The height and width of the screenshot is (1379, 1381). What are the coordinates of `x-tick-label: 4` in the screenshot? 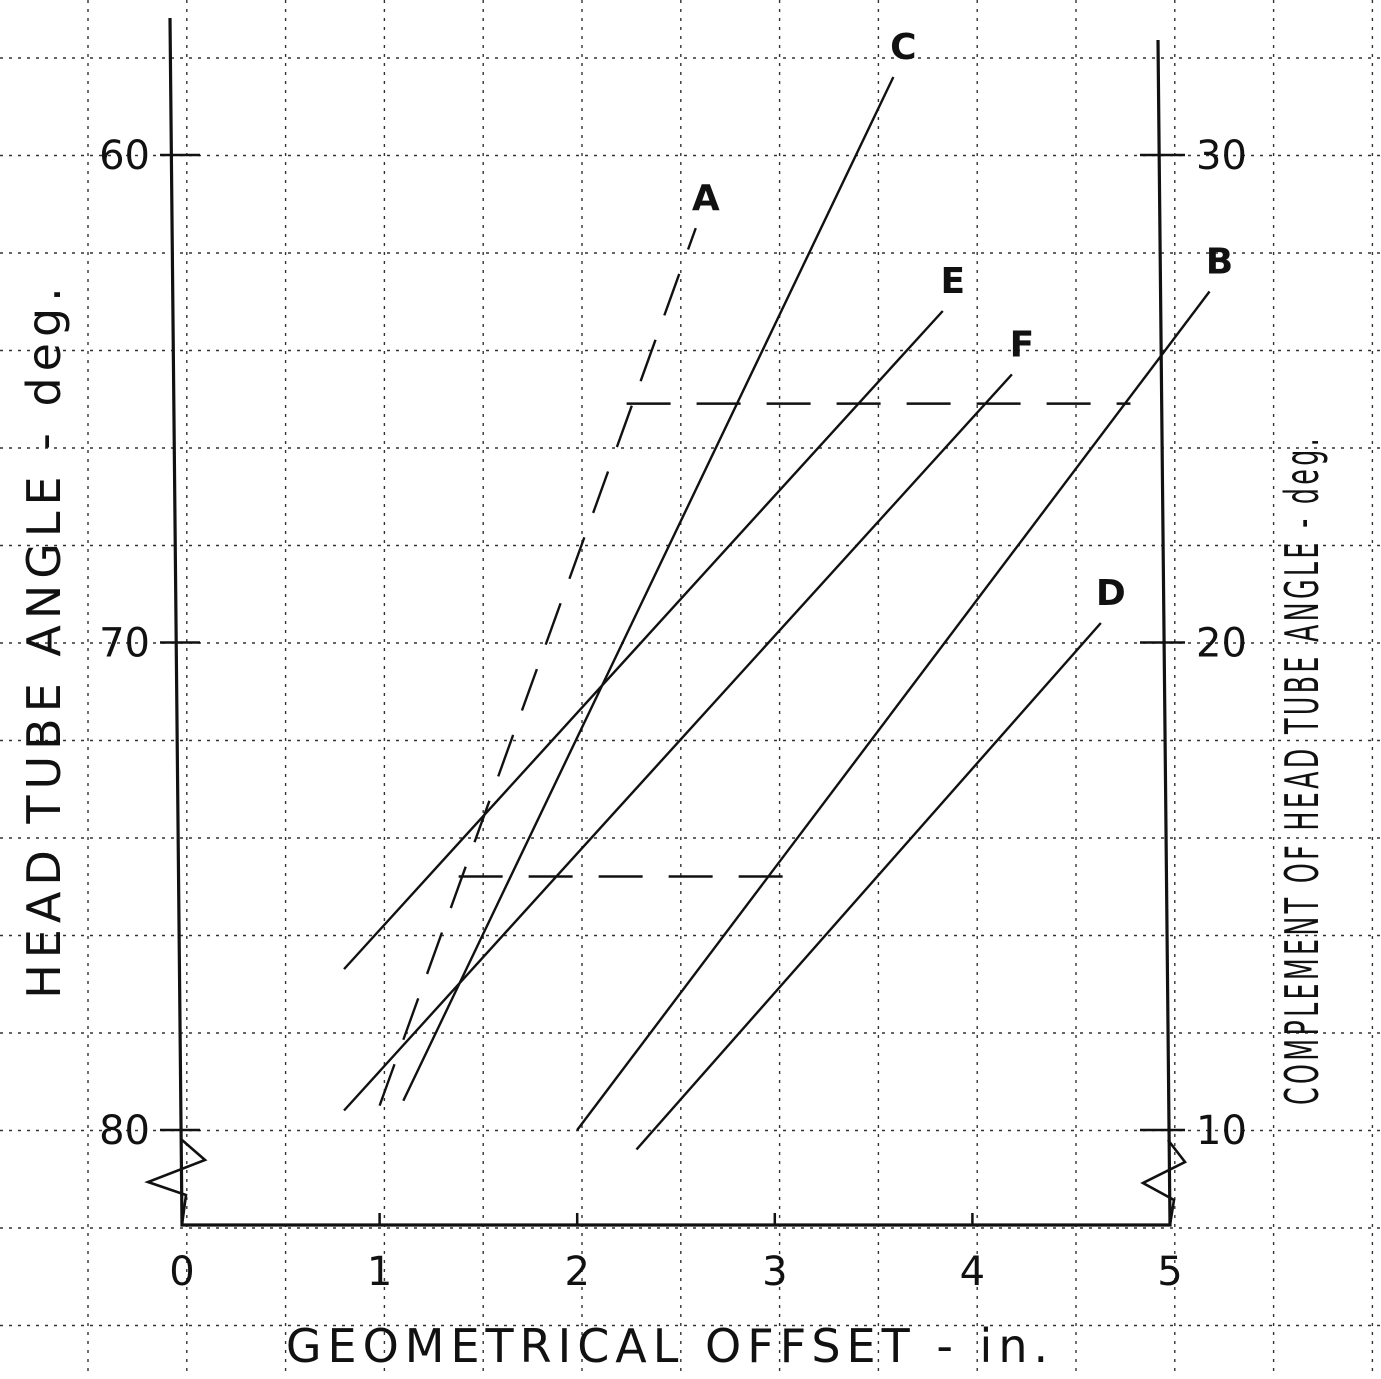 It's located at (972, 1272).